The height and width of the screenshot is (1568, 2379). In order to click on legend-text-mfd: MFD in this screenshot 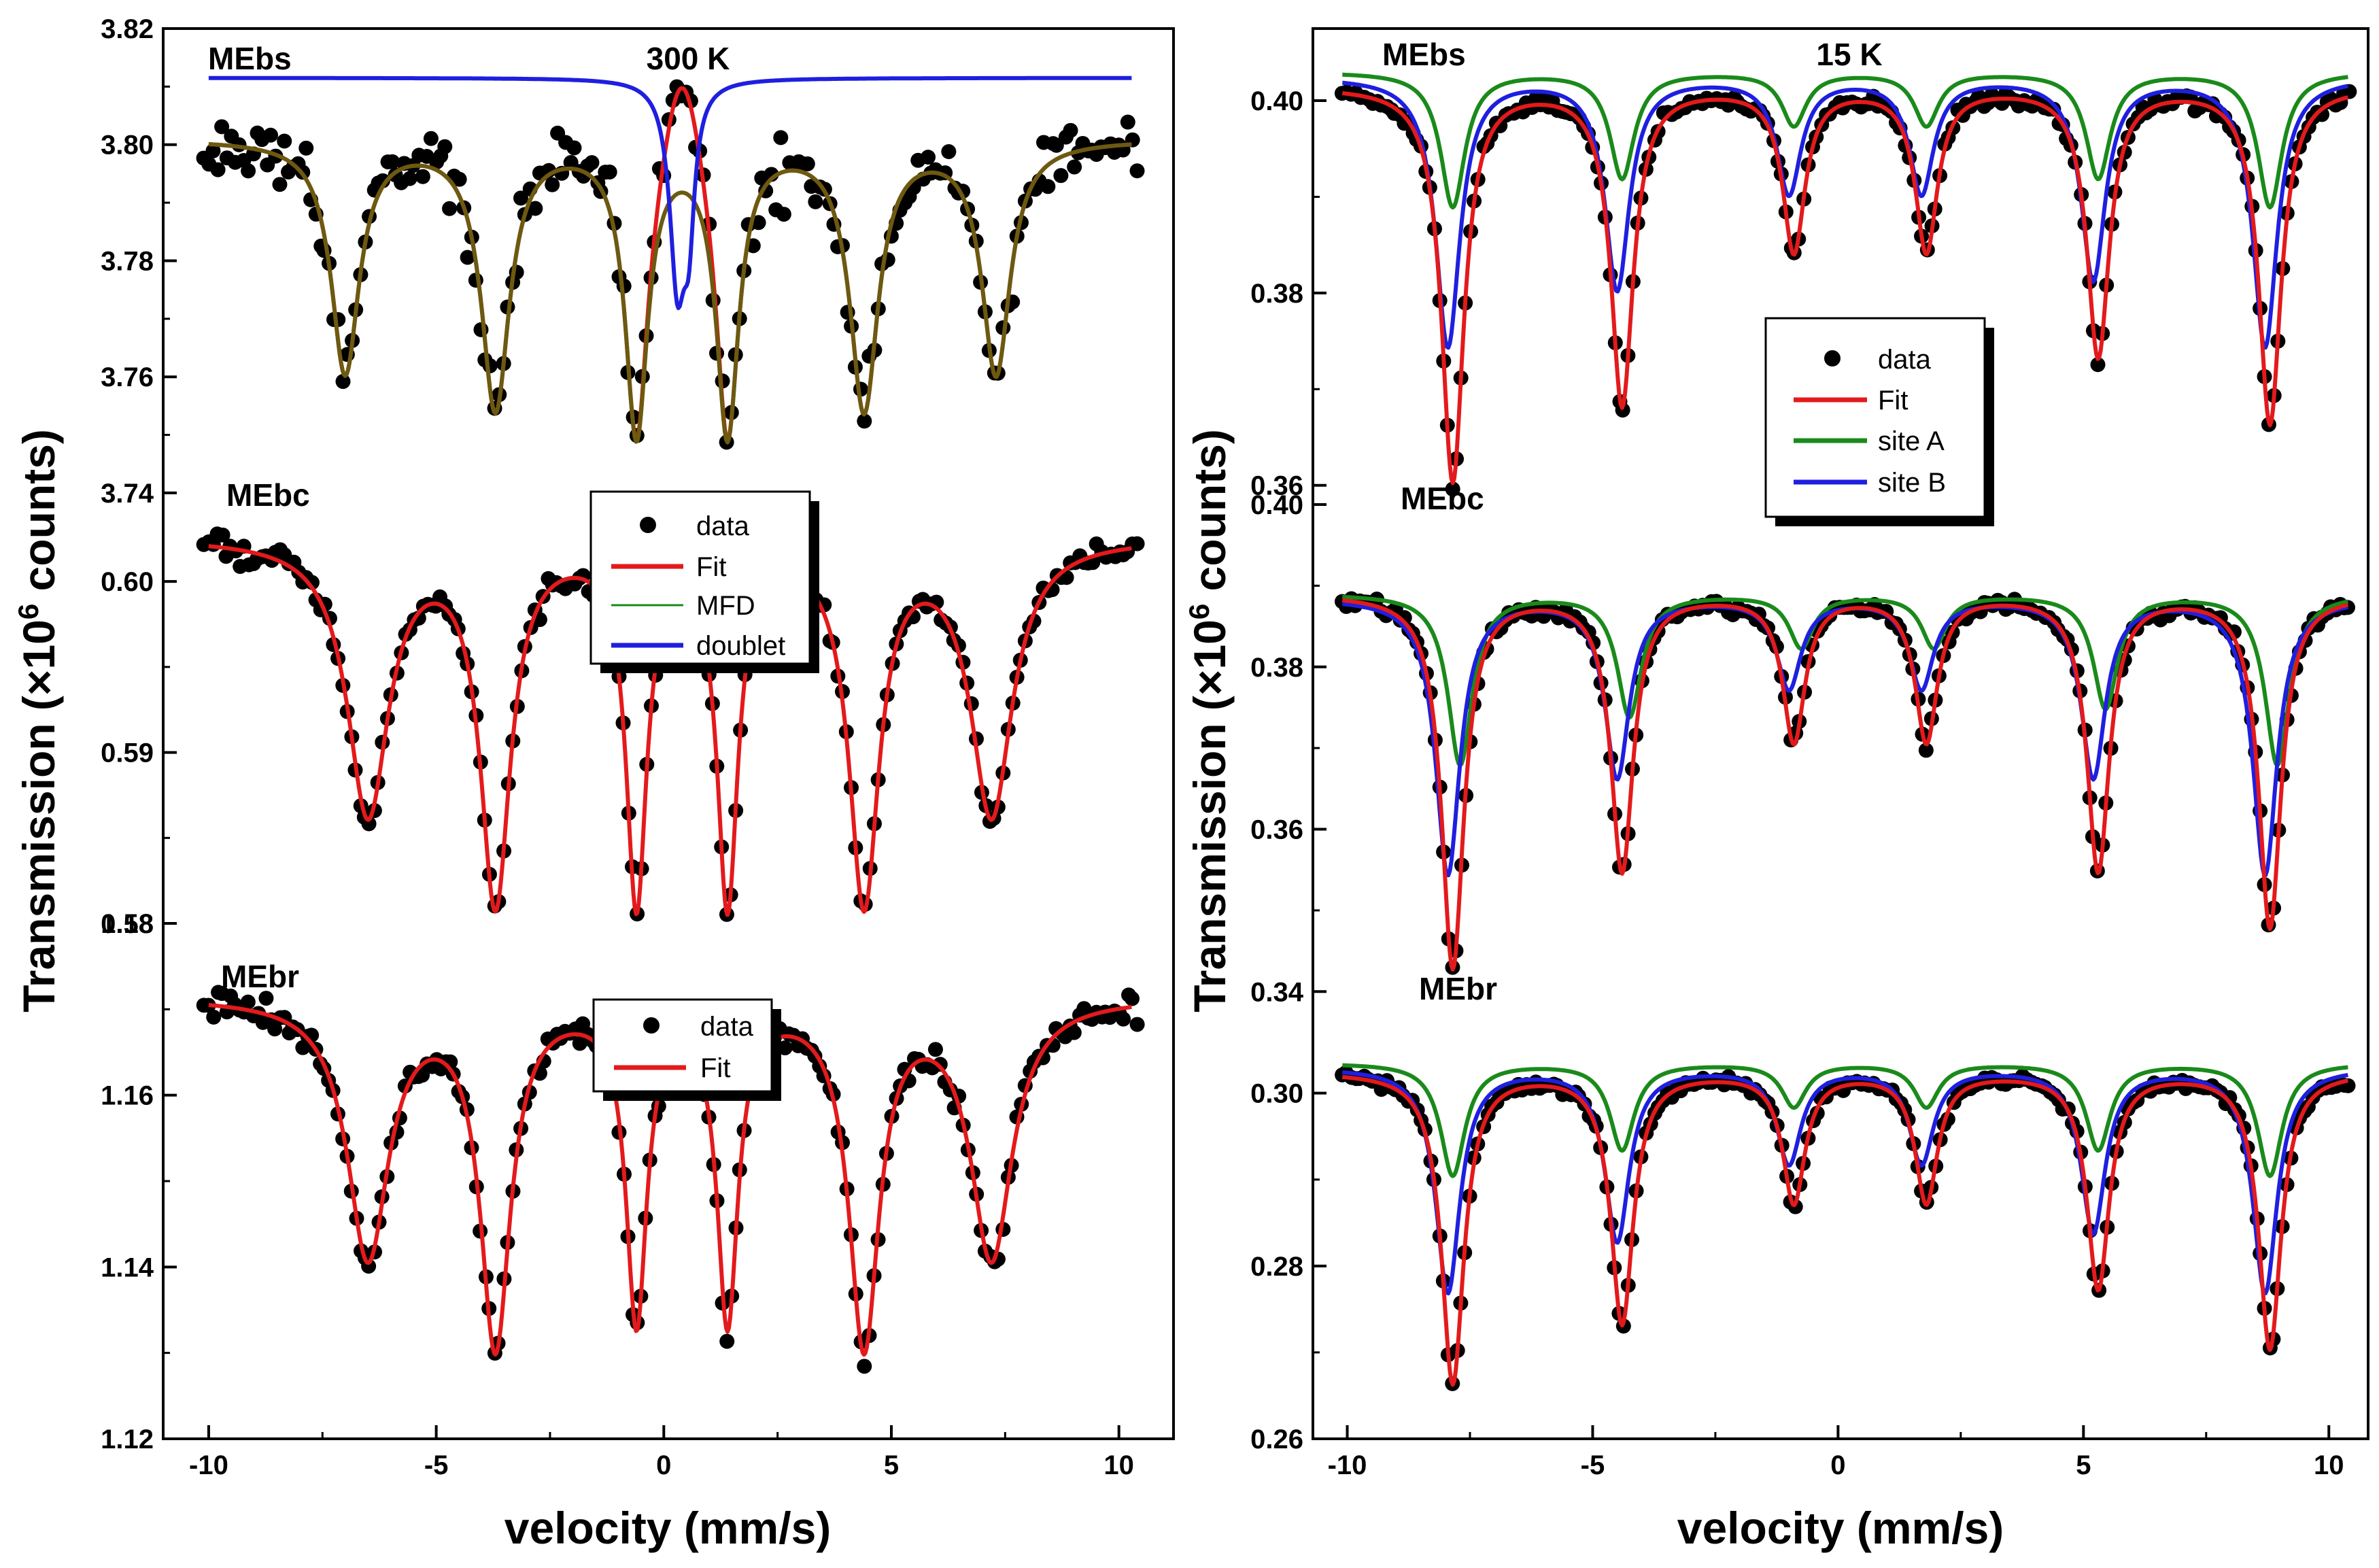, I will do `click(725, 606)`.